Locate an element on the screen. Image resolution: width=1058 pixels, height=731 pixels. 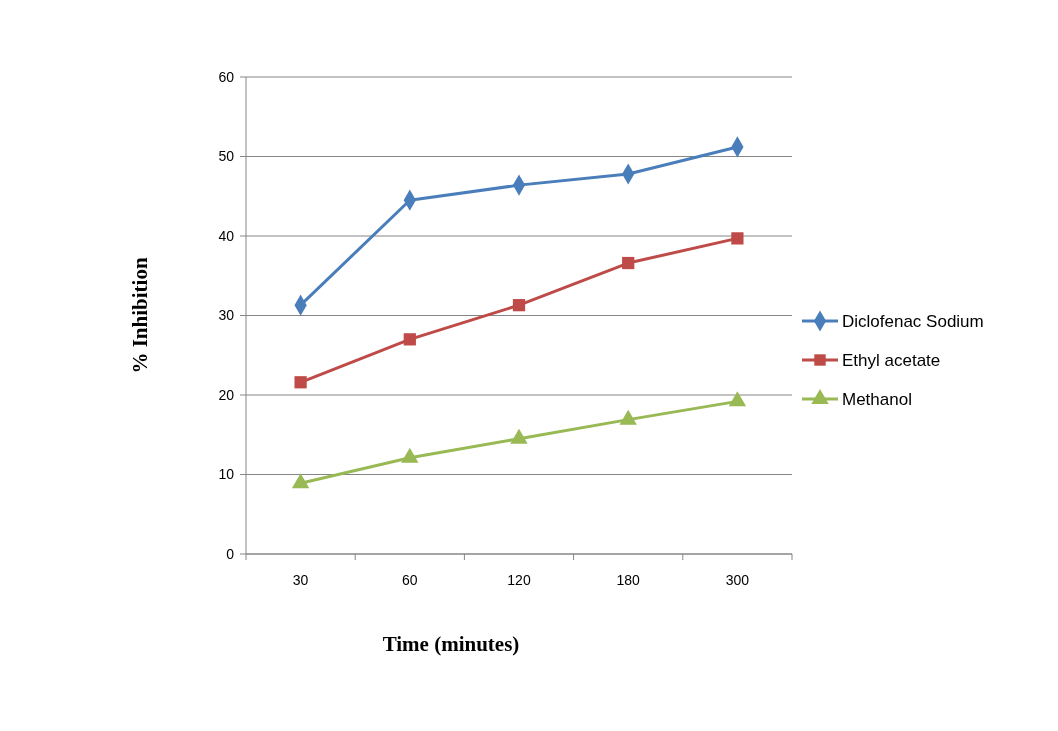
legend-label: Diclofenac Sodium is located at coordinates (913, 321).